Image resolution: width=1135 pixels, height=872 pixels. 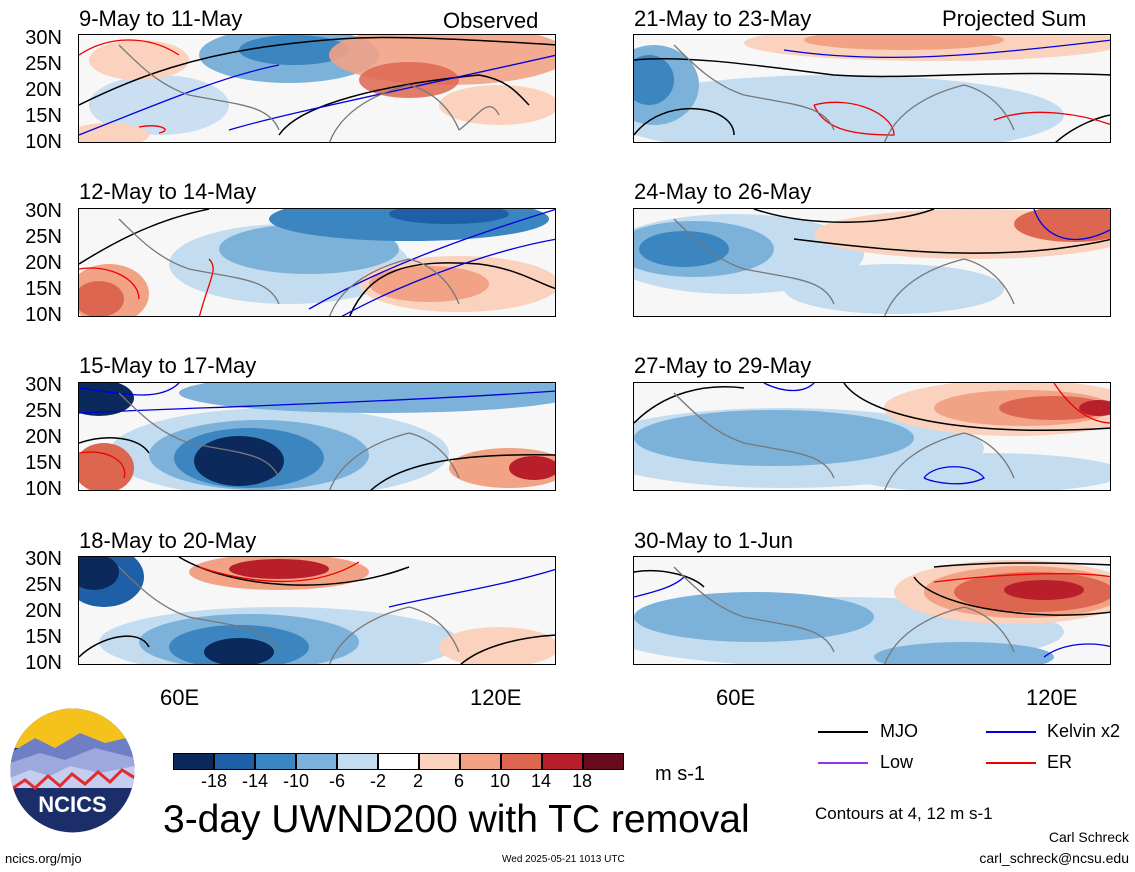 I want to click on panel-title-1: 9-May to 11-May, so click(x=161, y=18).